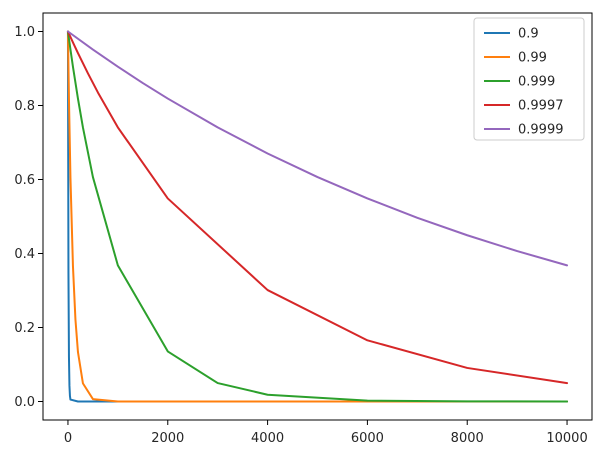  I want to click on y-tick-label: 0.4, so click(24, 254).